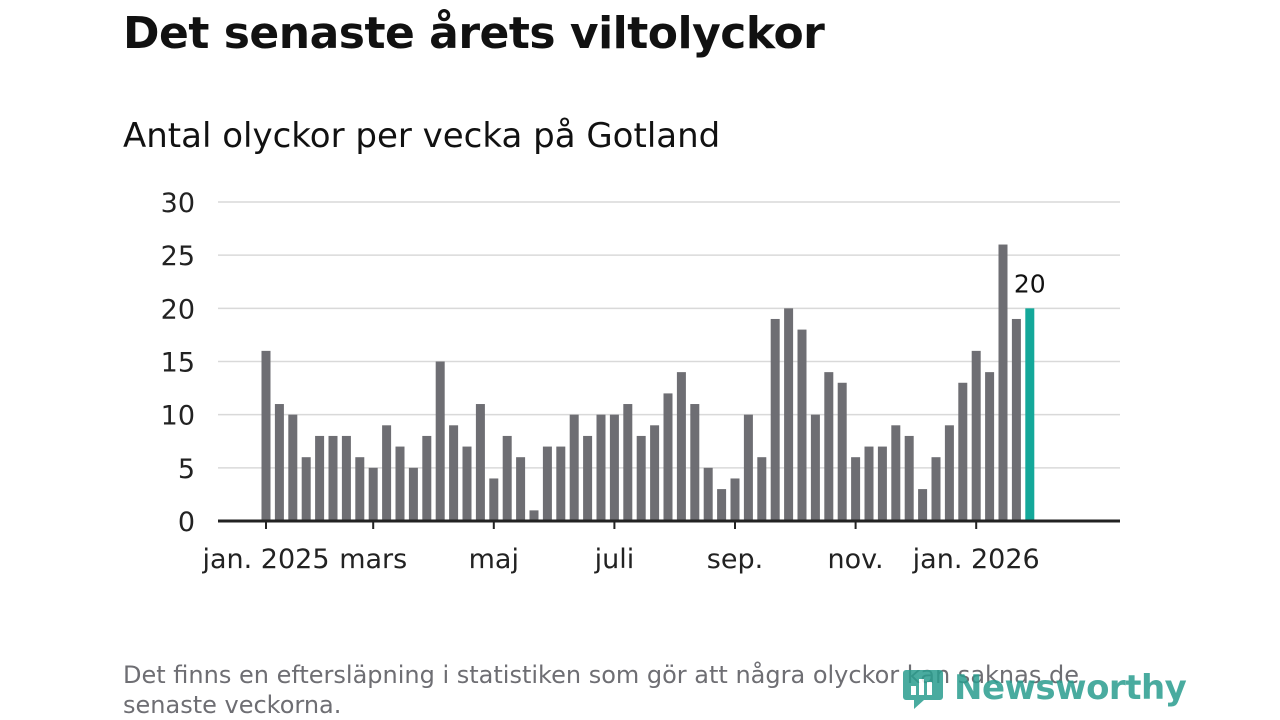 The image size is (1280, 720). I want to click on y-axis-ticks: 0 5 10 15 20 25 30, so click(178, 363).